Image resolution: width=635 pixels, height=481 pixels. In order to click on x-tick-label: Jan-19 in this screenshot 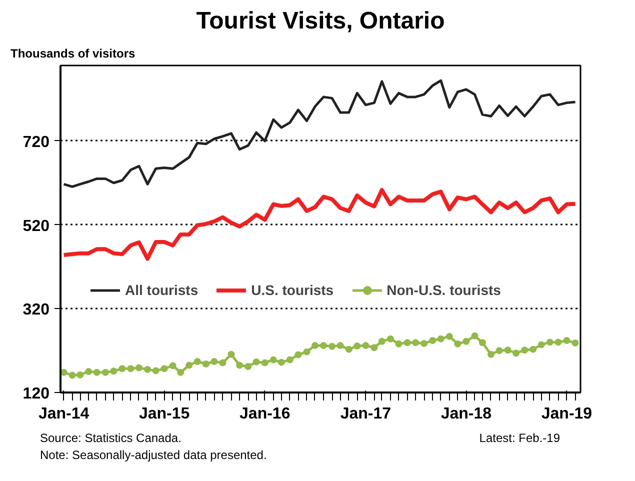, I will do `click(566, 414)`.